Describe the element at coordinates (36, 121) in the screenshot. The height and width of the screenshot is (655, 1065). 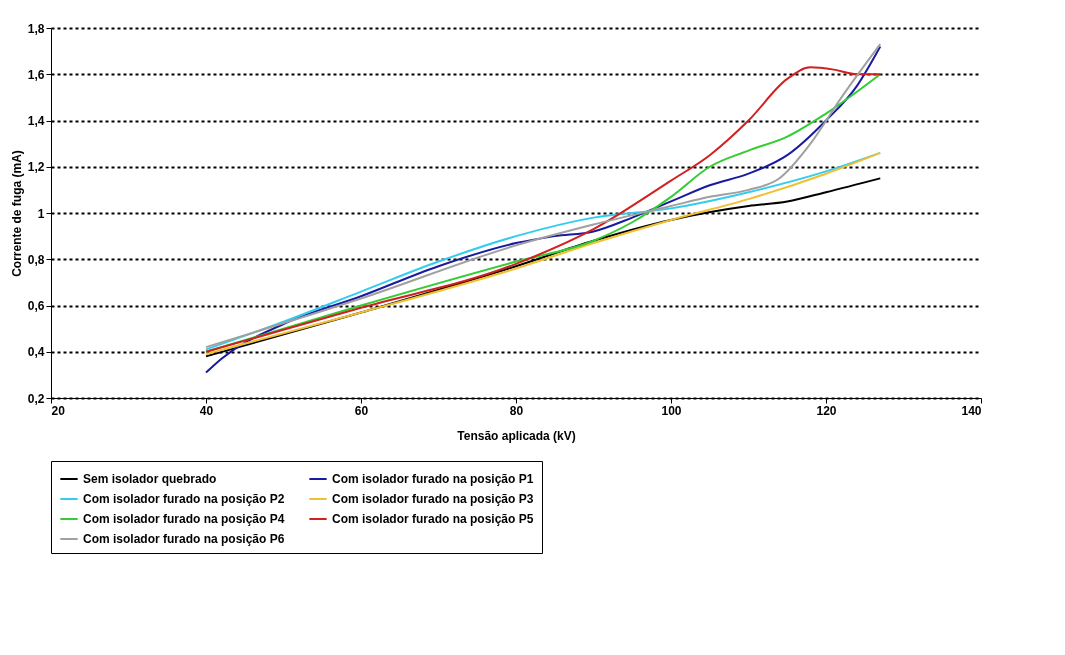
I see `y-tick-label: 1,4` at that location.